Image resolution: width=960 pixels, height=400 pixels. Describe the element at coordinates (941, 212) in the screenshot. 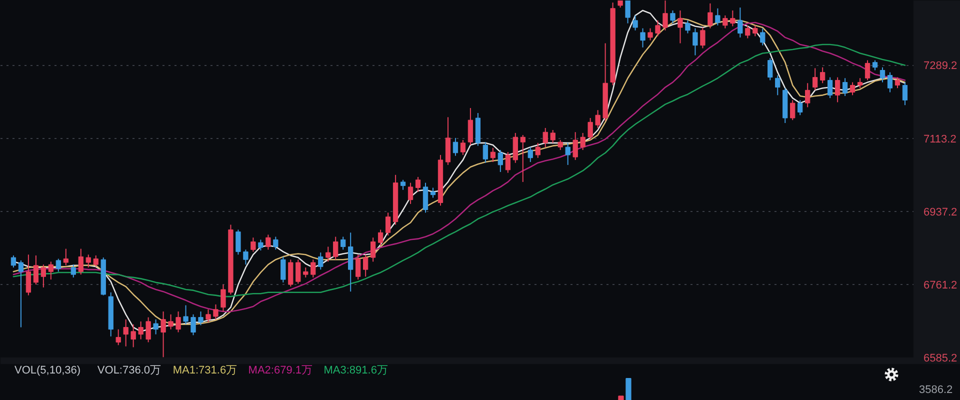

I see `y-tick-label: 6937.2` at that location.